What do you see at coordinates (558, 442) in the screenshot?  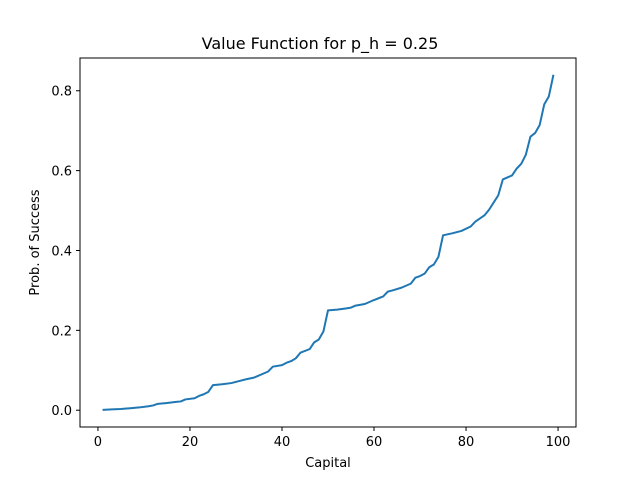 I see `x-tick-label: 100` at bounding box center [558, 442].